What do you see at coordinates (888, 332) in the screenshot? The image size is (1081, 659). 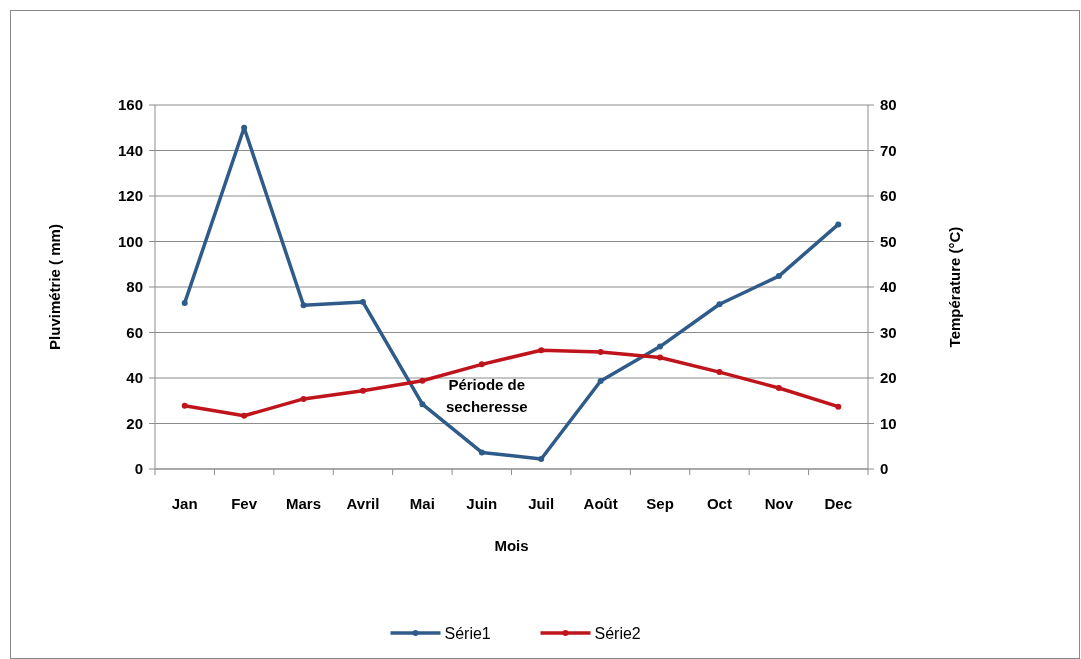 I see `y2-tick-label: 30` at bounding box center [888, 332].